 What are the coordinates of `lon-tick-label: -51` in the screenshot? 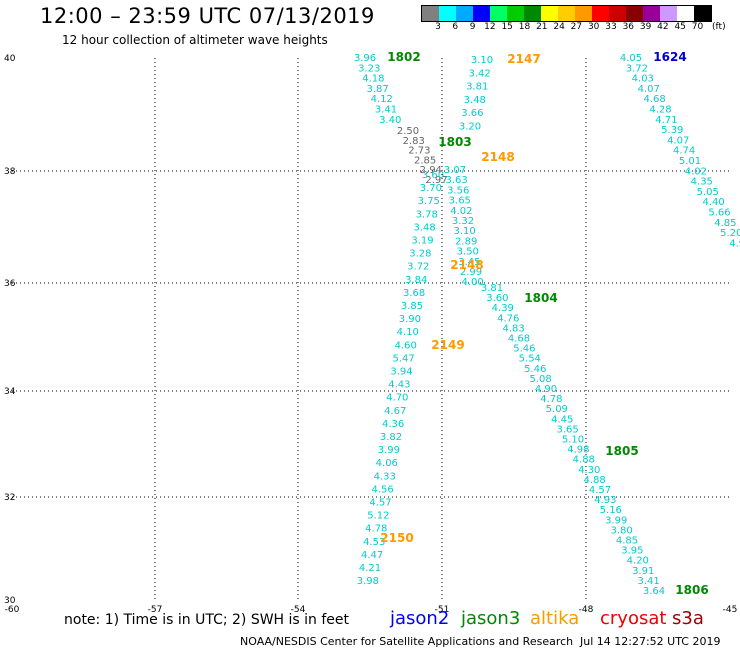 It's located at (442, 610).